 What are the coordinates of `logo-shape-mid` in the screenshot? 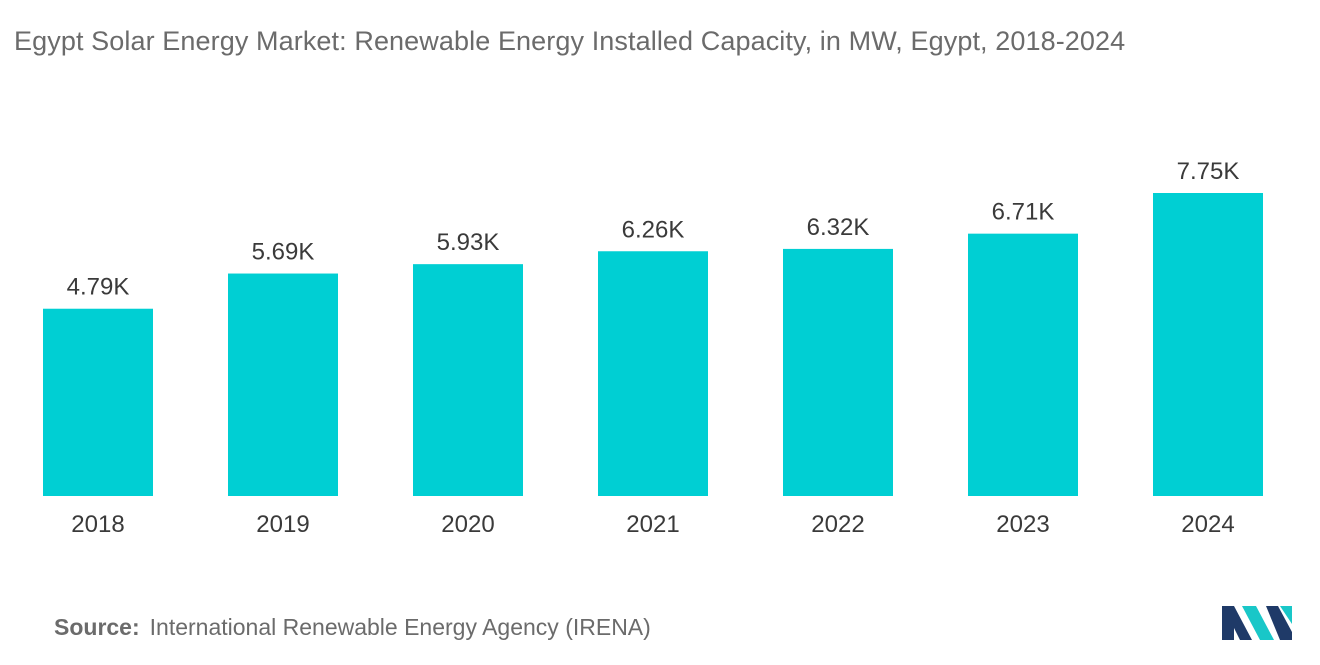 It's located at (1258, 623).